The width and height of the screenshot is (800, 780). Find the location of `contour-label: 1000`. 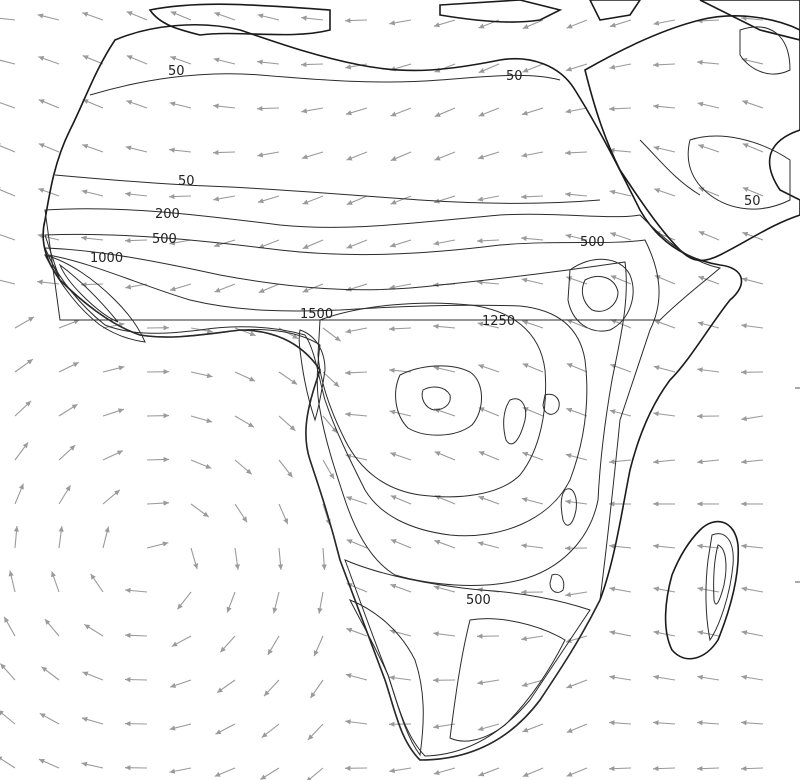

contour-label: 1000 is located at coordinates (106, 258).